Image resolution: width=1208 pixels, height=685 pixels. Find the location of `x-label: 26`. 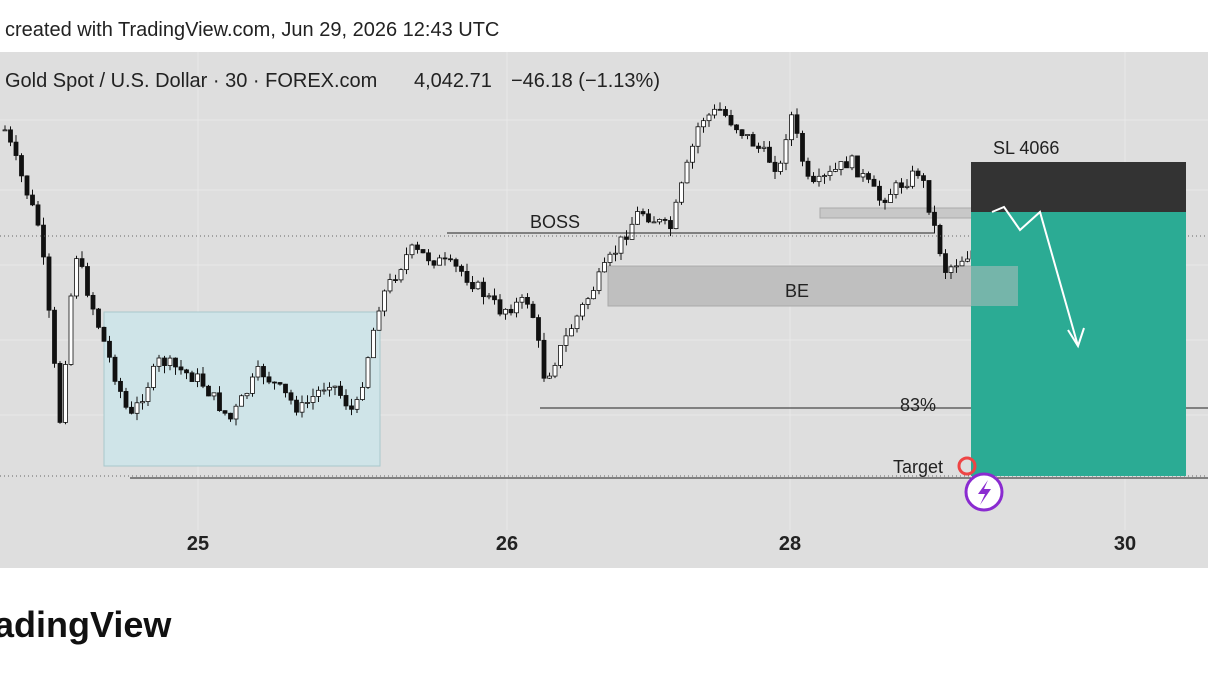

x-label: 26 is located at coordinates (507, 544).